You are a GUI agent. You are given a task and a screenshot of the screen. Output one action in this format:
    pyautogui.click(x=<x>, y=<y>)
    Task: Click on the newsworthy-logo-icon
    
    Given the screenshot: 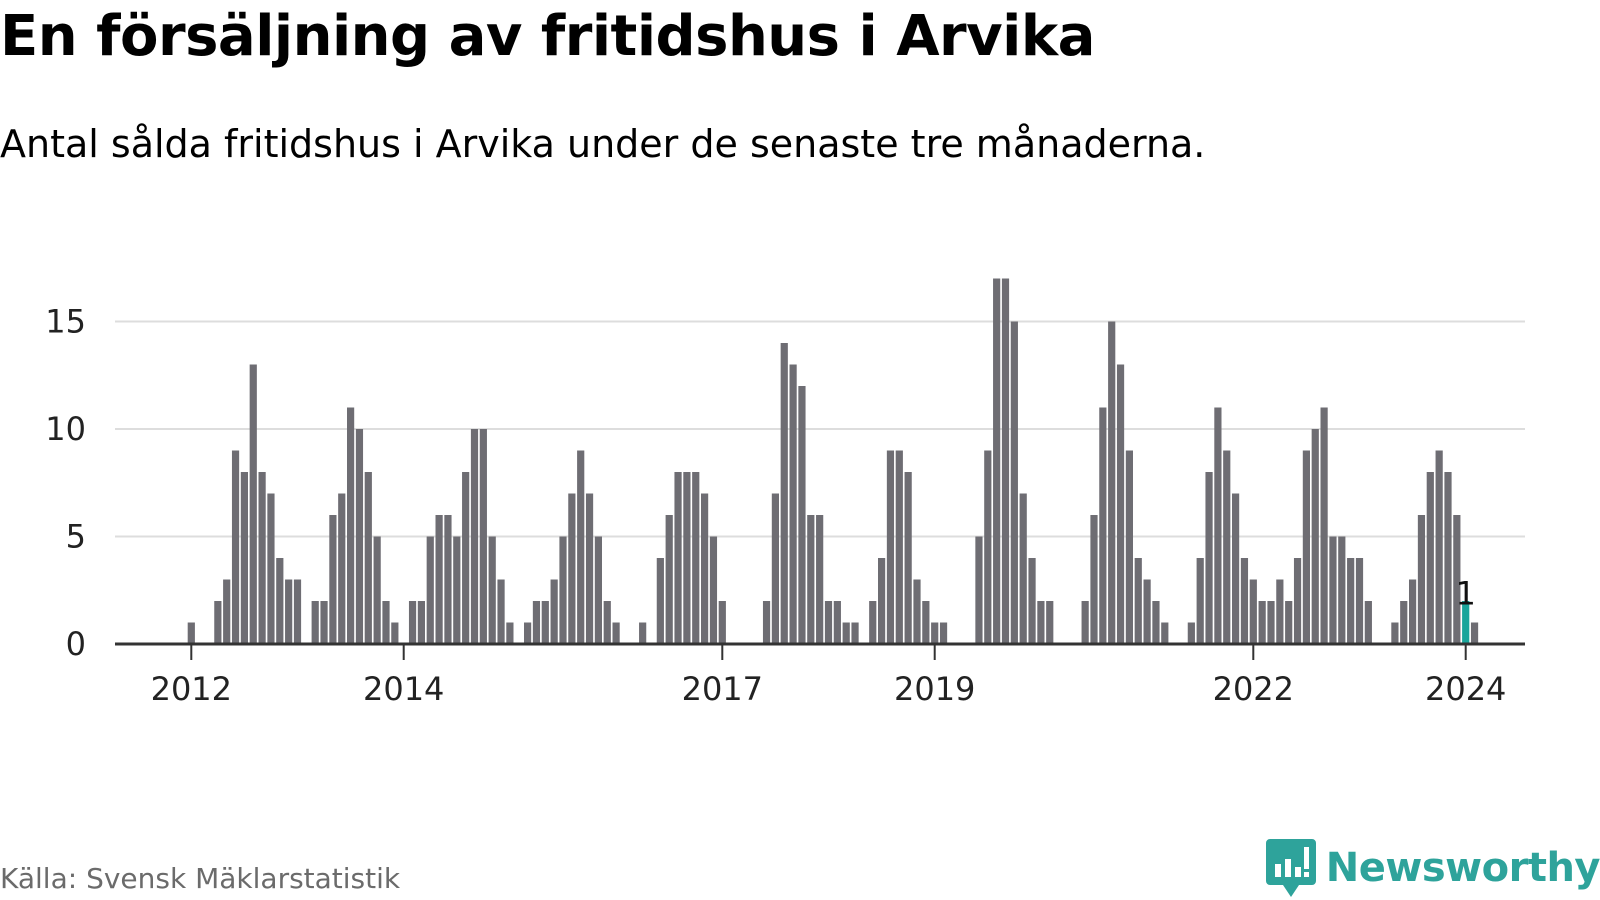 What is the action you would take?
    pyautogui.click(x=1290, y=868)
    